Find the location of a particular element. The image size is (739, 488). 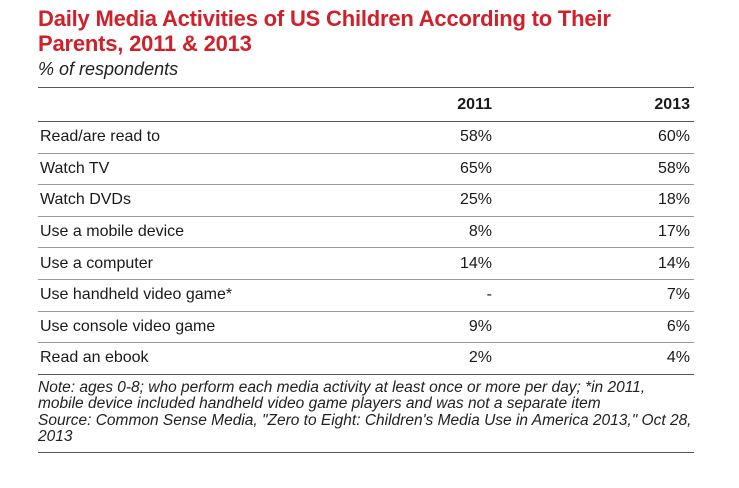

bottom-rule is located at coordinates (366, 452).